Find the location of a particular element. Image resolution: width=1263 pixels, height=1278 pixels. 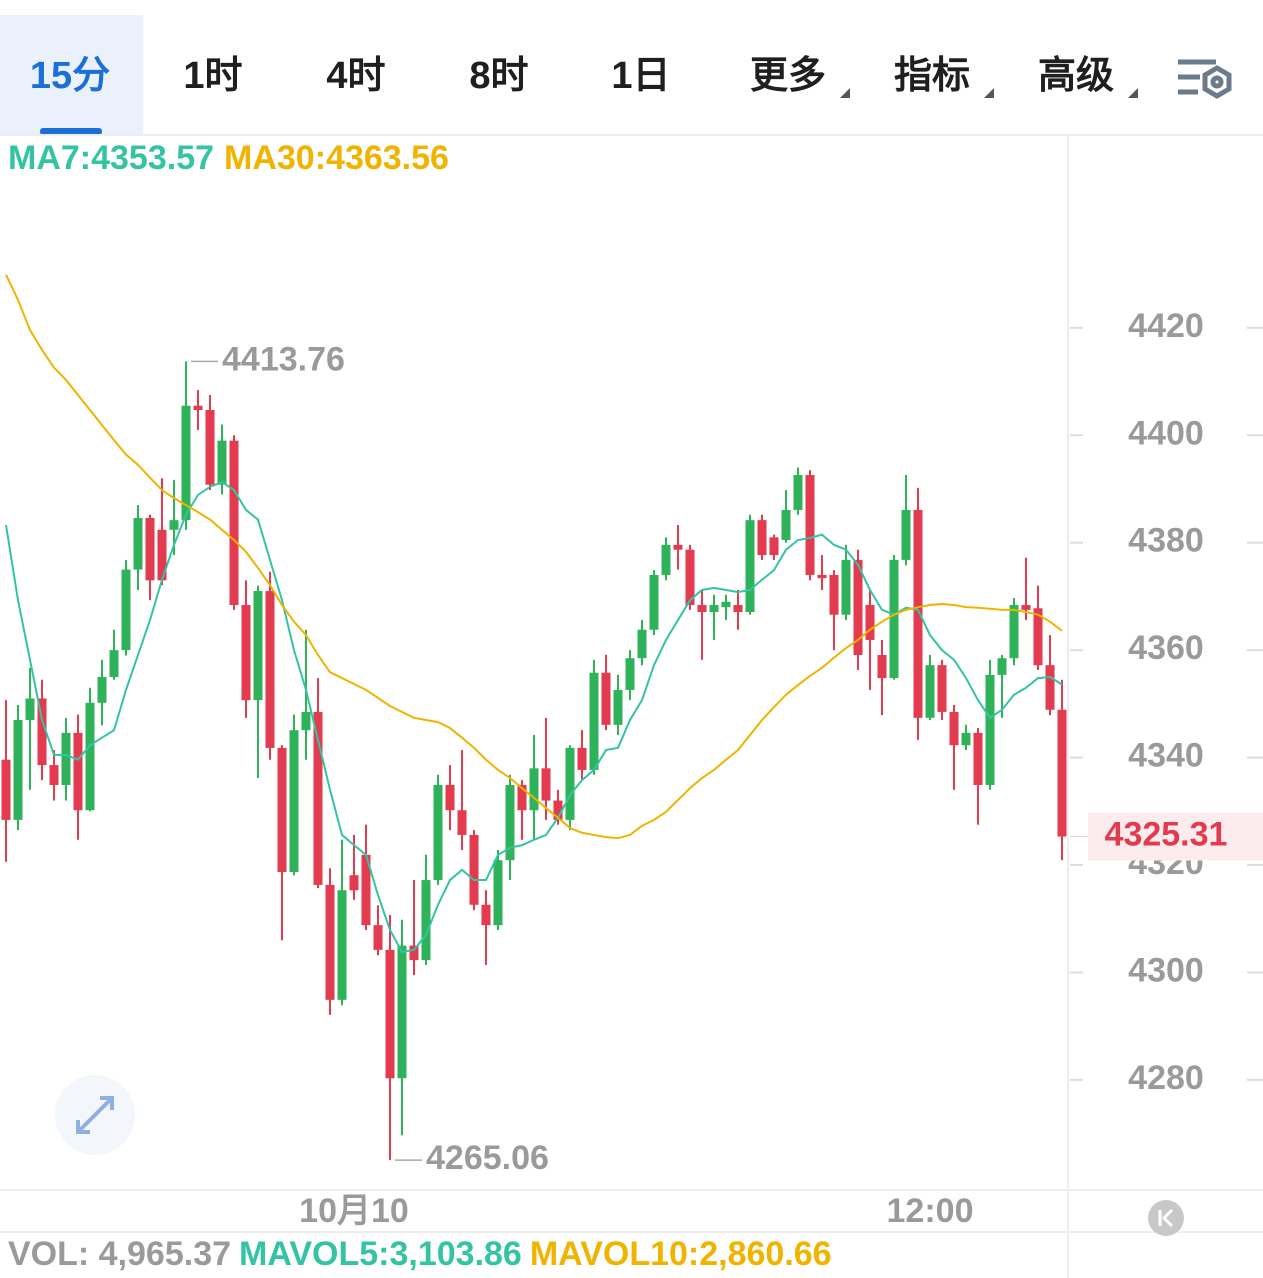

volume-legend-entry: MAVOL5:3,103.86 is located at coordinates (380, 1254).